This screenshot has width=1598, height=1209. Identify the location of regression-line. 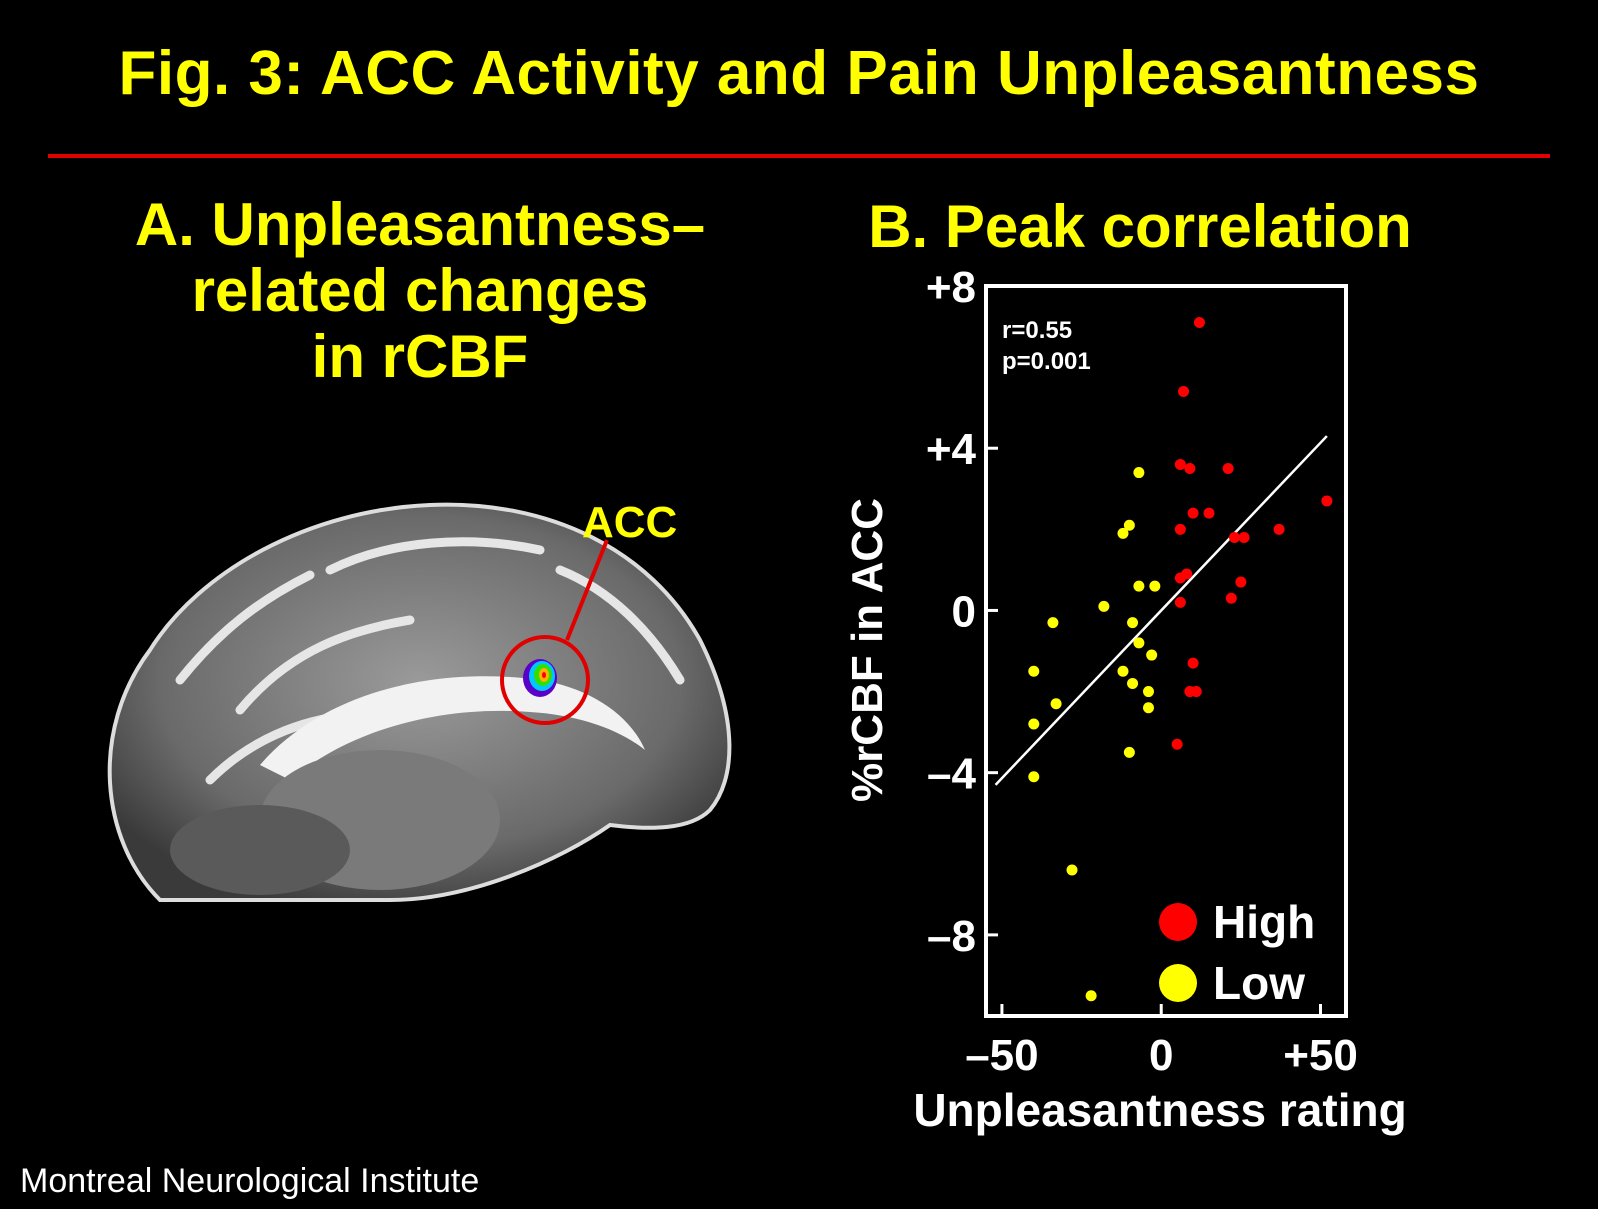
(1161, 610).